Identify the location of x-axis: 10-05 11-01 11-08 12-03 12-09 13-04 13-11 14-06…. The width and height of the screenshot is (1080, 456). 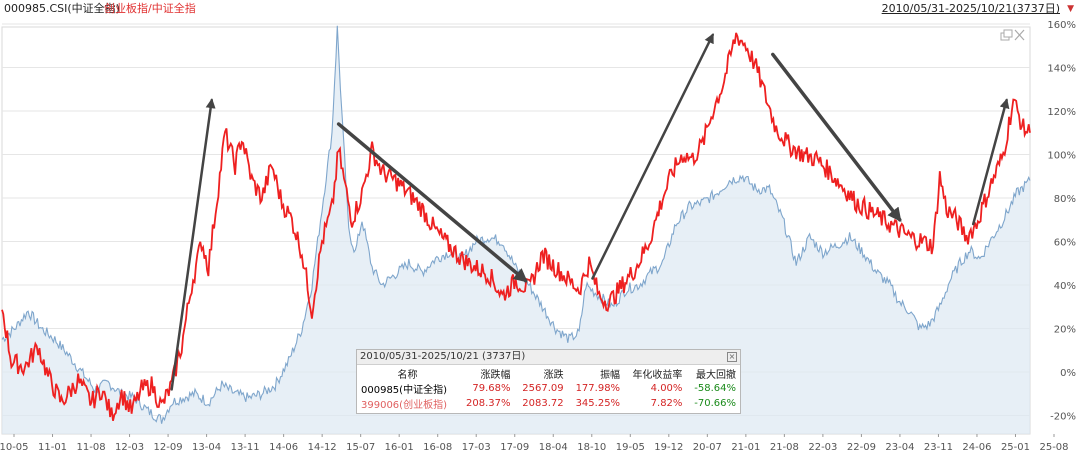
(534, 443).